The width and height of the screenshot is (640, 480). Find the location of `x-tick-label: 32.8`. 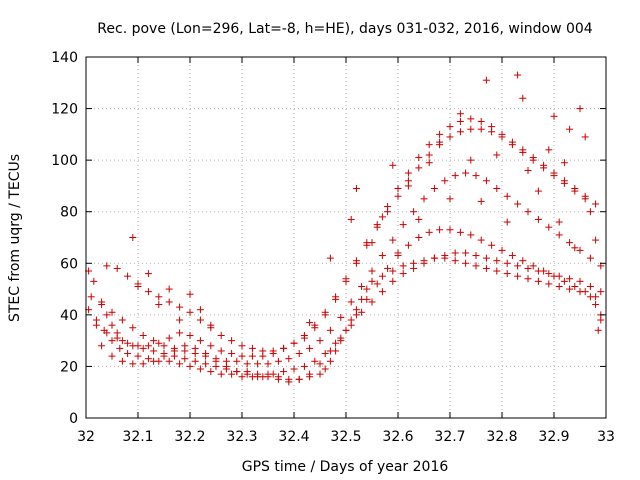

x-tick-label: 32.8 is located at coordinates (501, 437).